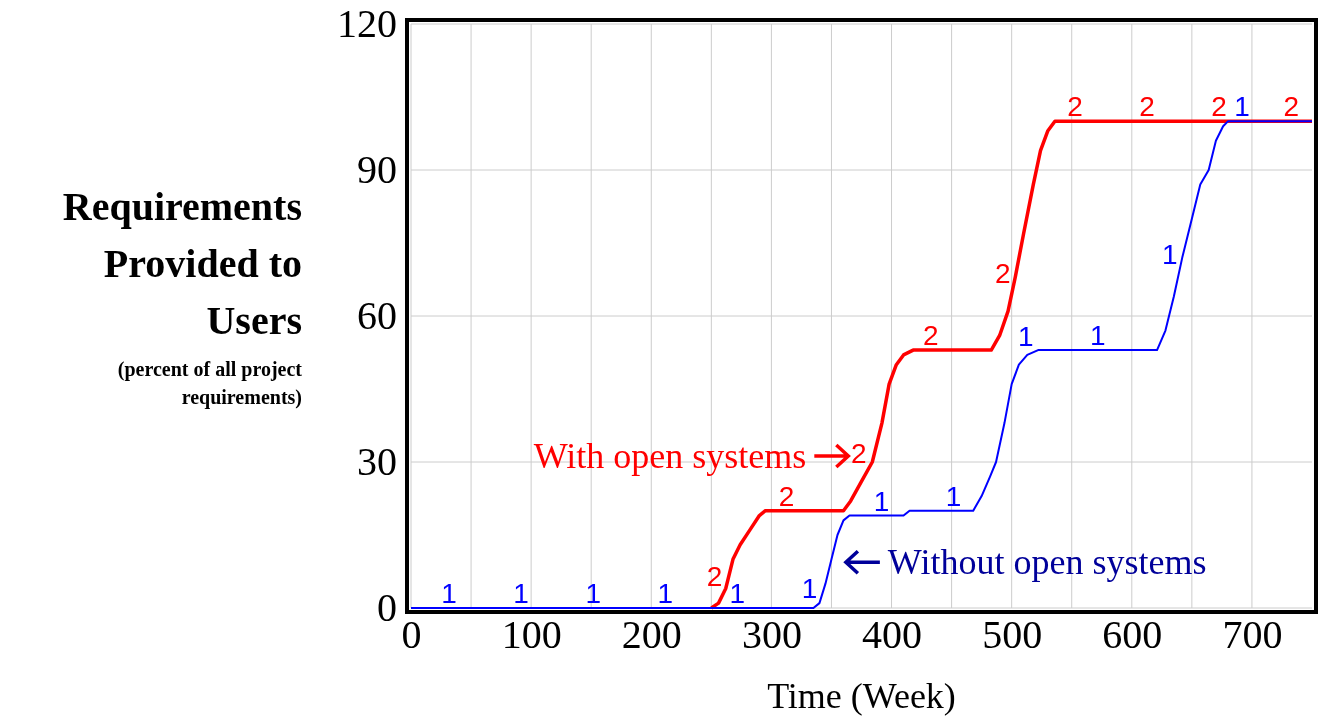 Image resolution: width=1322 pixels, height=721 pixels. I want to click on series-label: 1, so click(1025, 337).